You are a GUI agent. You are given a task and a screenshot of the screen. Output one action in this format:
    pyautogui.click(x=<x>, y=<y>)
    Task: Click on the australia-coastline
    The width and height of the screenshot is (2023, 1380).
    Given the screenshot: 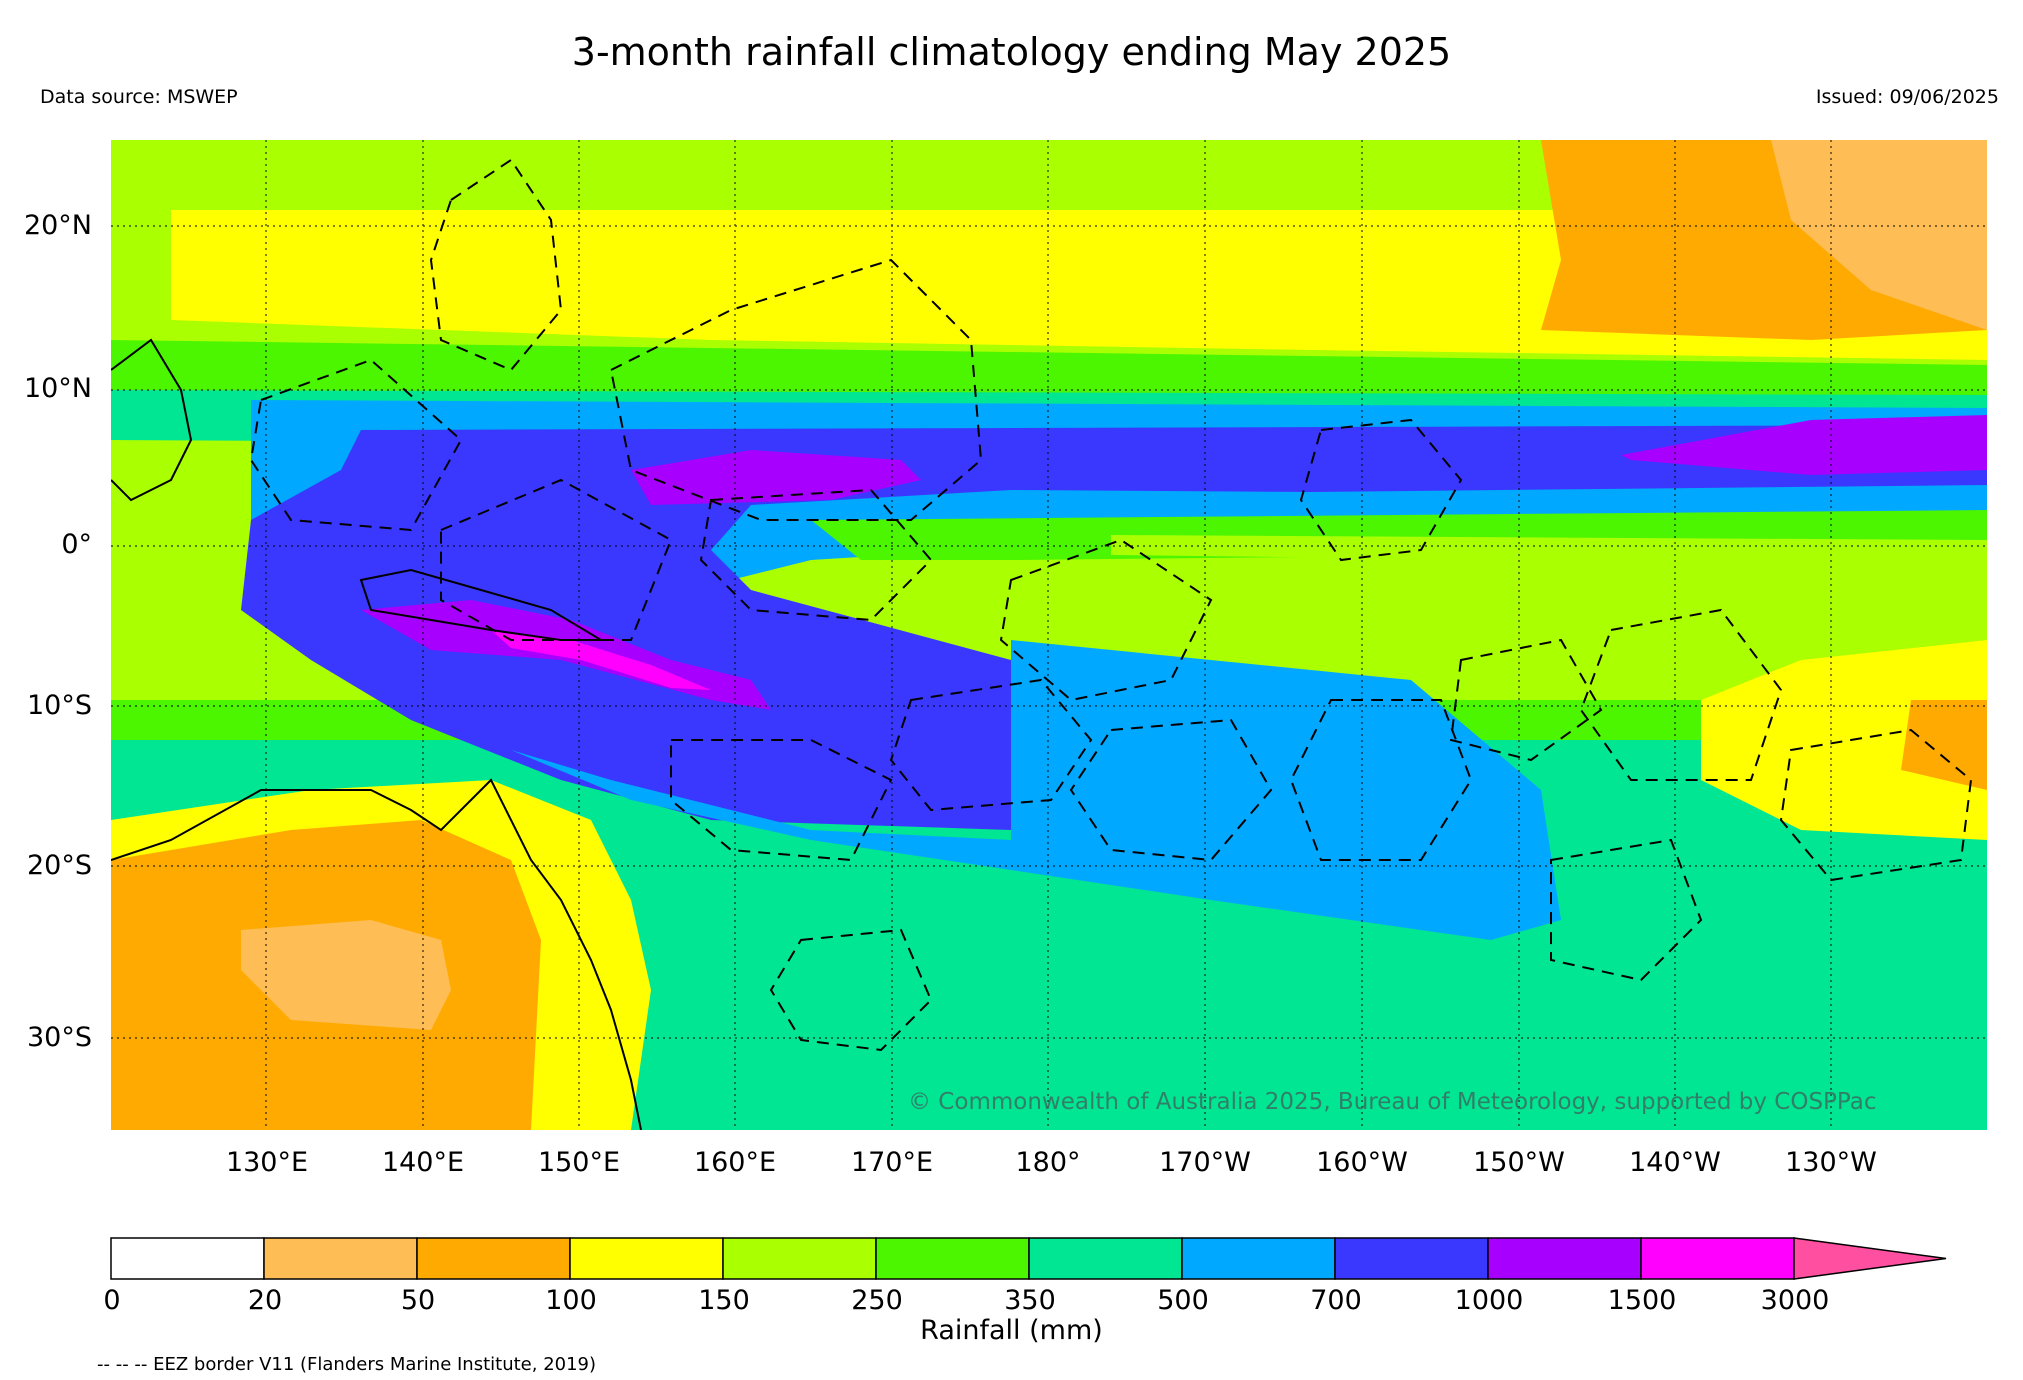 What is the action you would take?
    pyautogui.click(x=376, y=954)
    